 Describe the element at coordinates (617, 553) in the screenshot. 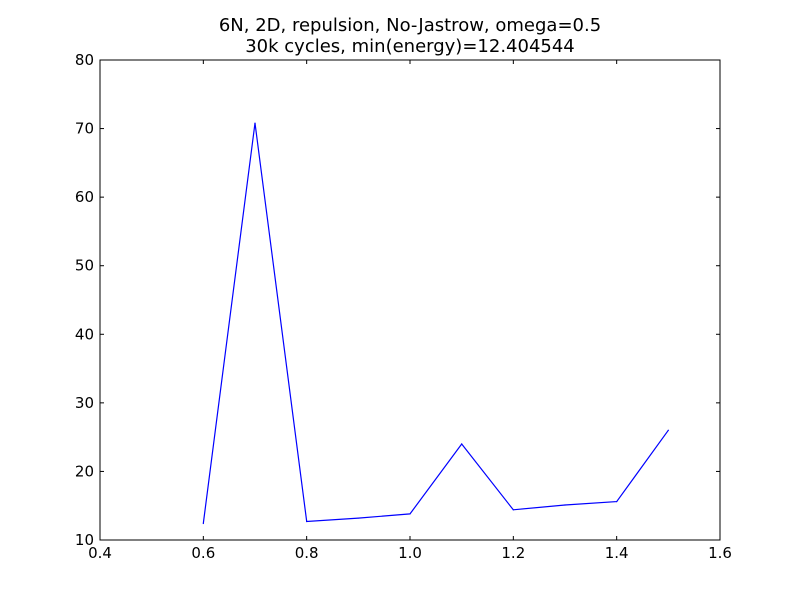

I see `x-tick-label: 1.4` at that location.